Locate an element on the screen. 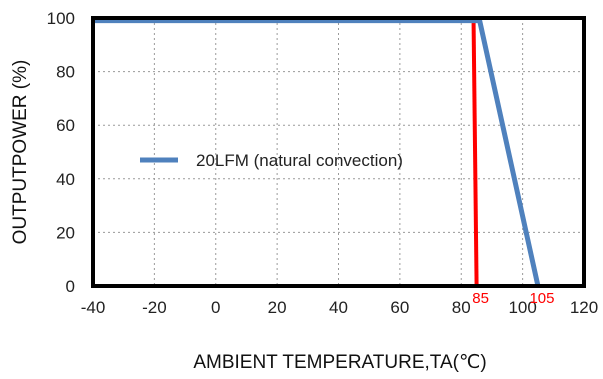 Image resolution: width=603 pixels, height=379 pixels. y-tick-label-0: 0 is located at coordinates (70, 286).